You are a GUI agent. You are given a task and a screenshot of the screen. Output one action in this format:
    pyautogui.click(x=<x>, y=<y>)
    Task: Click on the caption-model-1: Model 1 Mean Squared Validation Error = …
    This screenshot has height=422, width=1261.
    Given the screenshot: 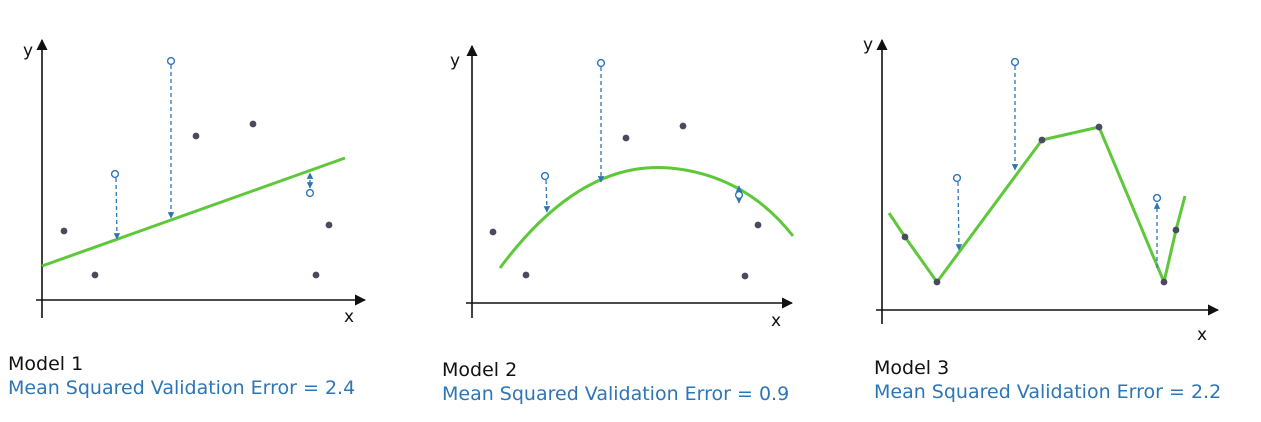 What is the action you would take?
    pyautogui.click(x=181, y=376)
    